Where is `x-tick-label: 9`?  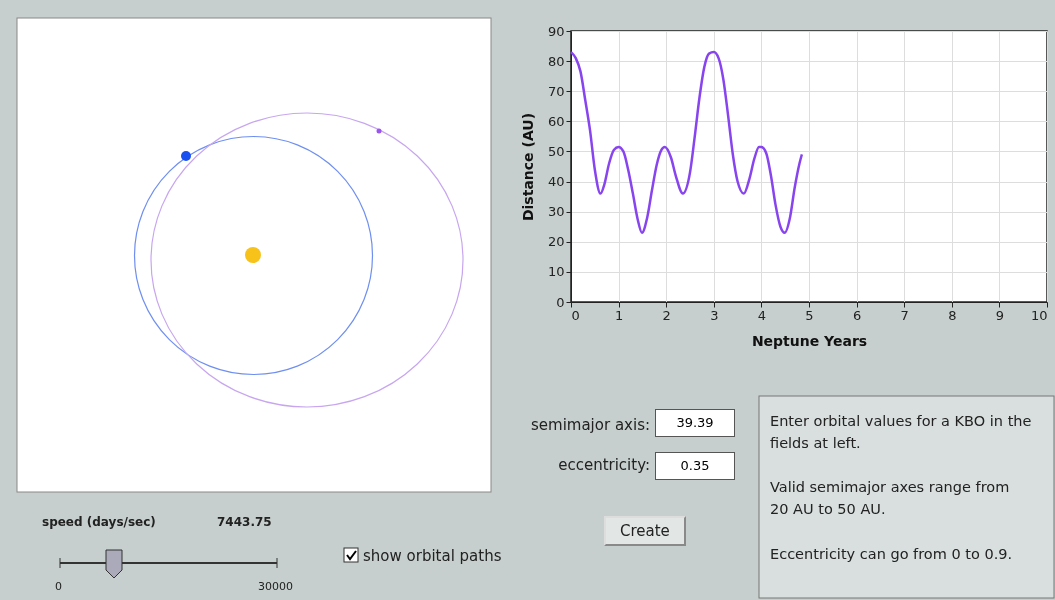
x-tick-label: 9 is located at coordinates (1000, 315).